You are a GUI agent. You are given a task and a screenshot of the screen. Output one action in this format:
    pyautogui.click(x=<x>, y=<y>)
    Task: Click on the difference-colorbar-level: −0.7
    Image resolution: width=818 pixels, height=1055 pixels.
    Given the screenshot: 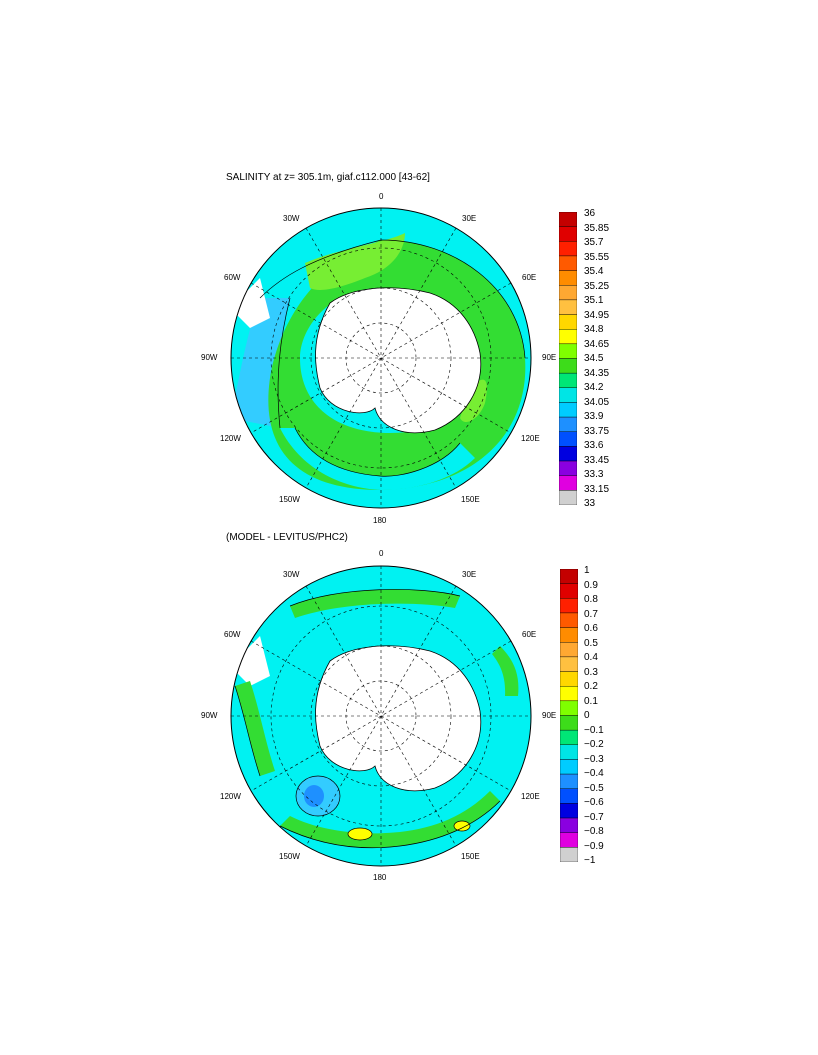 What is the action you would take?
    pyautogui.click(x=594, y=817)
    